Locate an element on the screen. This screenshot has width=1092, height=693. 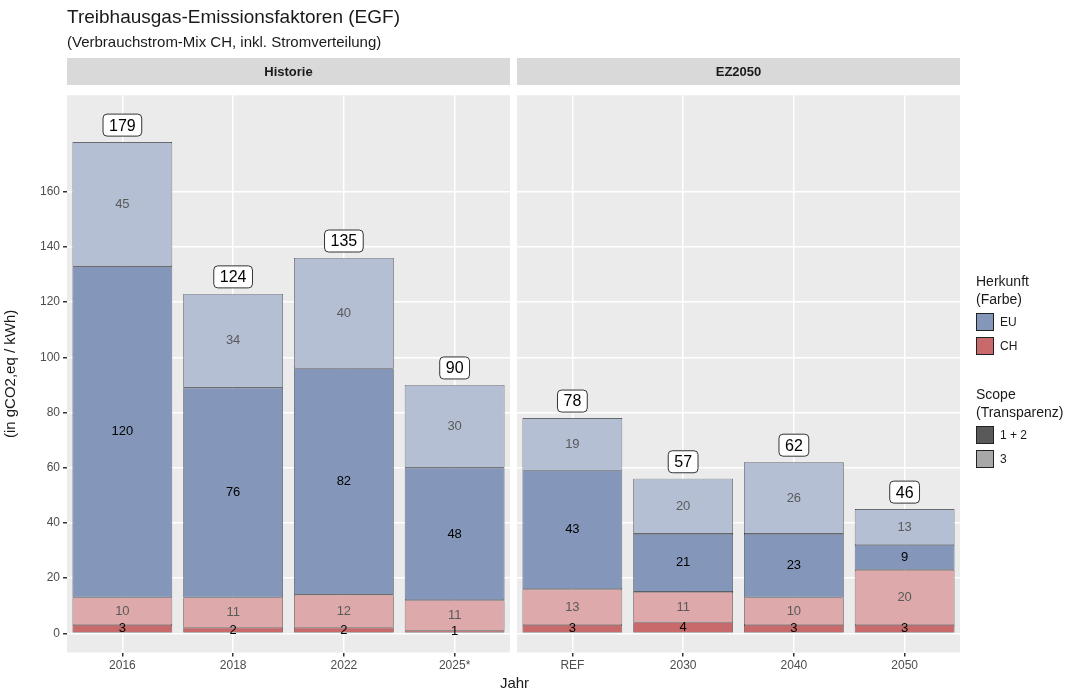
data-label: 34 is located at coordinates (233, 340).